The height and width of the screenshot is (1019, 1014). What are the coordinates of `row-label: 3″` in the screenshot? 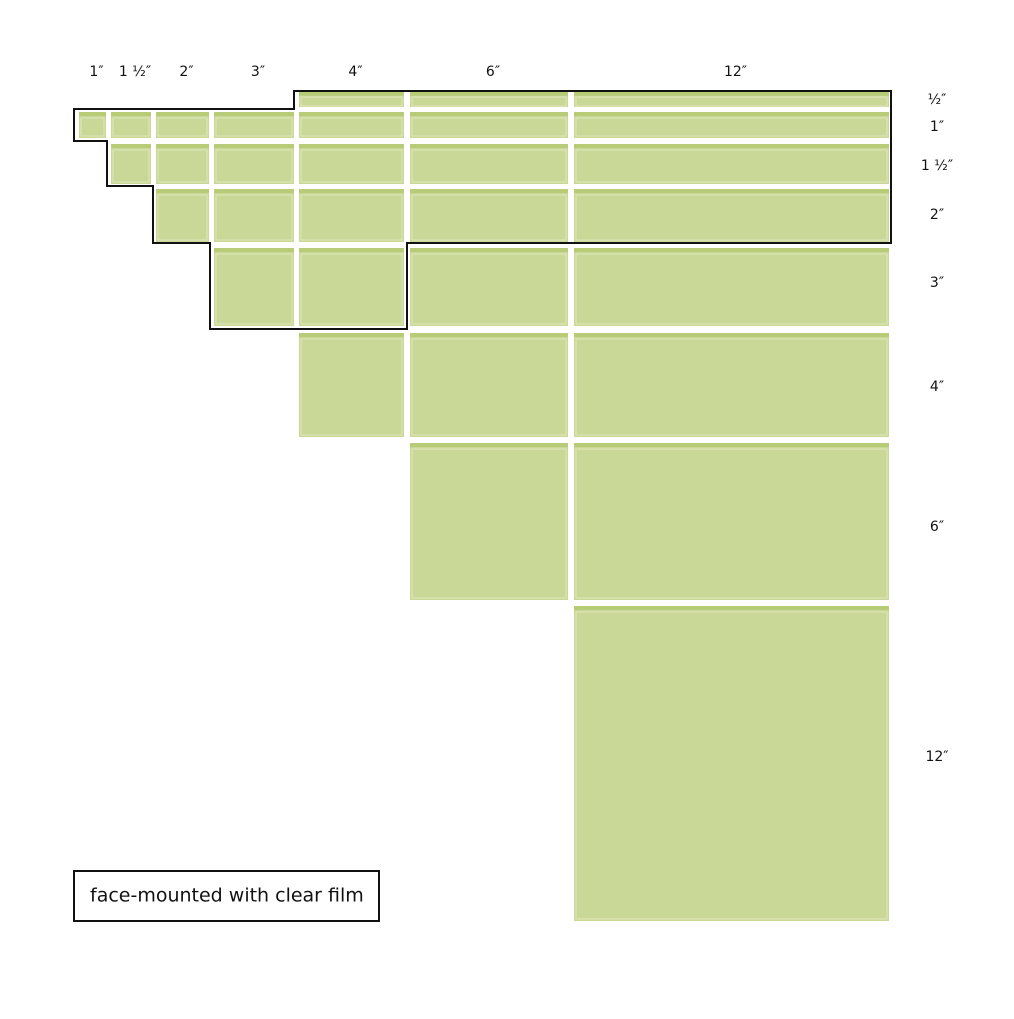 It's located at (937, 283).